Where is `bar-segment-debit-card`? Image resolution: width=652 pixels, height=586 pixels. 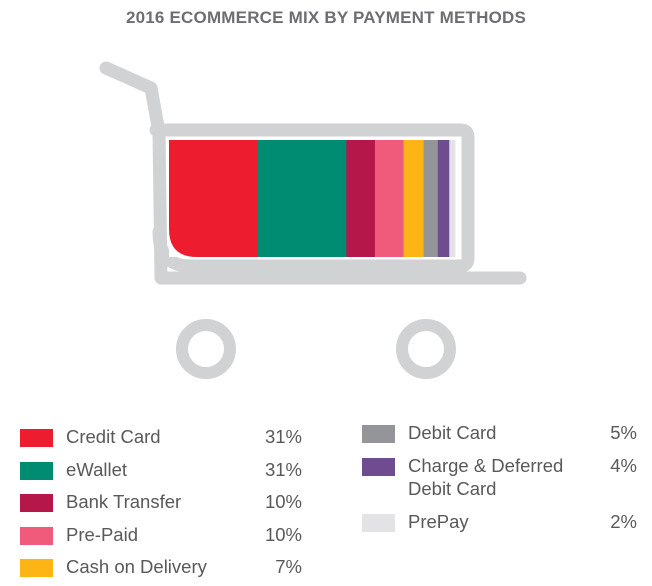
bar-segment-debit-card is located at coordinates (431, 198).